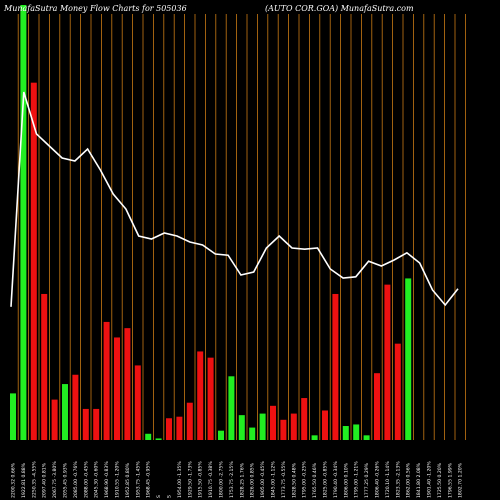 The width and height of the screenshot is (500, 500). What do you see at coordinates (305, 479) in the screenshot?
I see `x-tick-label: 1795.00 -0.25%` at bounding box center [305, 479].